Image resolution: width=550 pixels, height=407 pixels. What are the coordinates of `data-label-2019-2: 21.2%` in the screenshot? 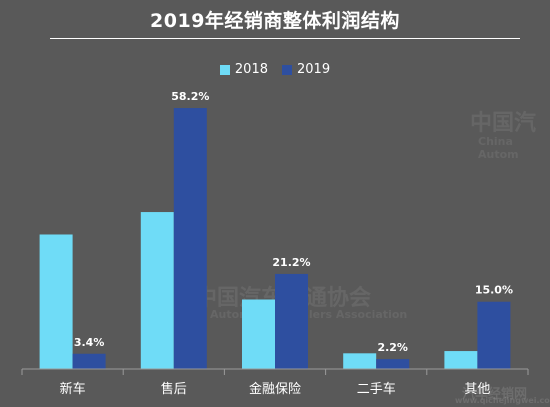 It's located at (291, 262).